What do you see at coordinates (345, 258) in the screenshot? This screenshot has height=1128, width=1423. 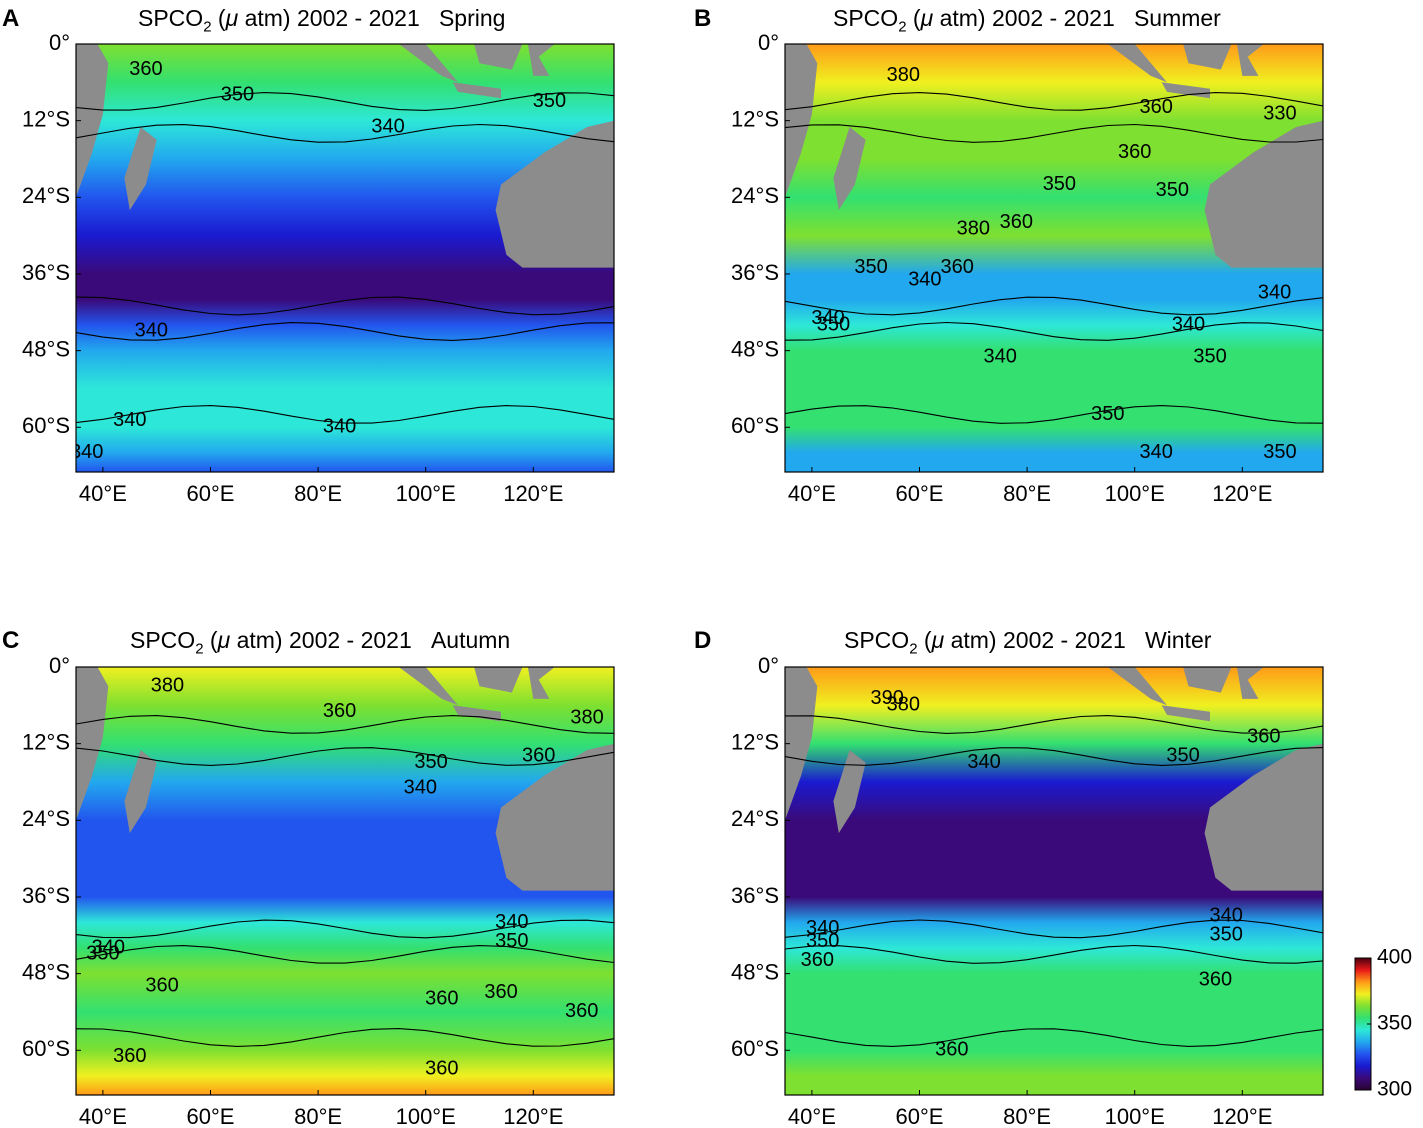 I see `map-frame` at bounding box center [345, 258].